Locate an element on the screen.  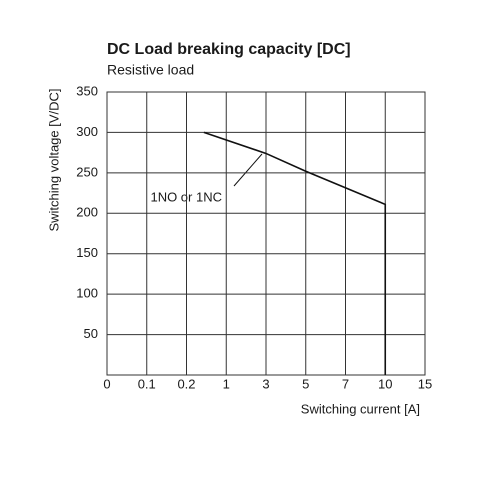
y-tick-label: 50 is located at coordinates (91, 333).